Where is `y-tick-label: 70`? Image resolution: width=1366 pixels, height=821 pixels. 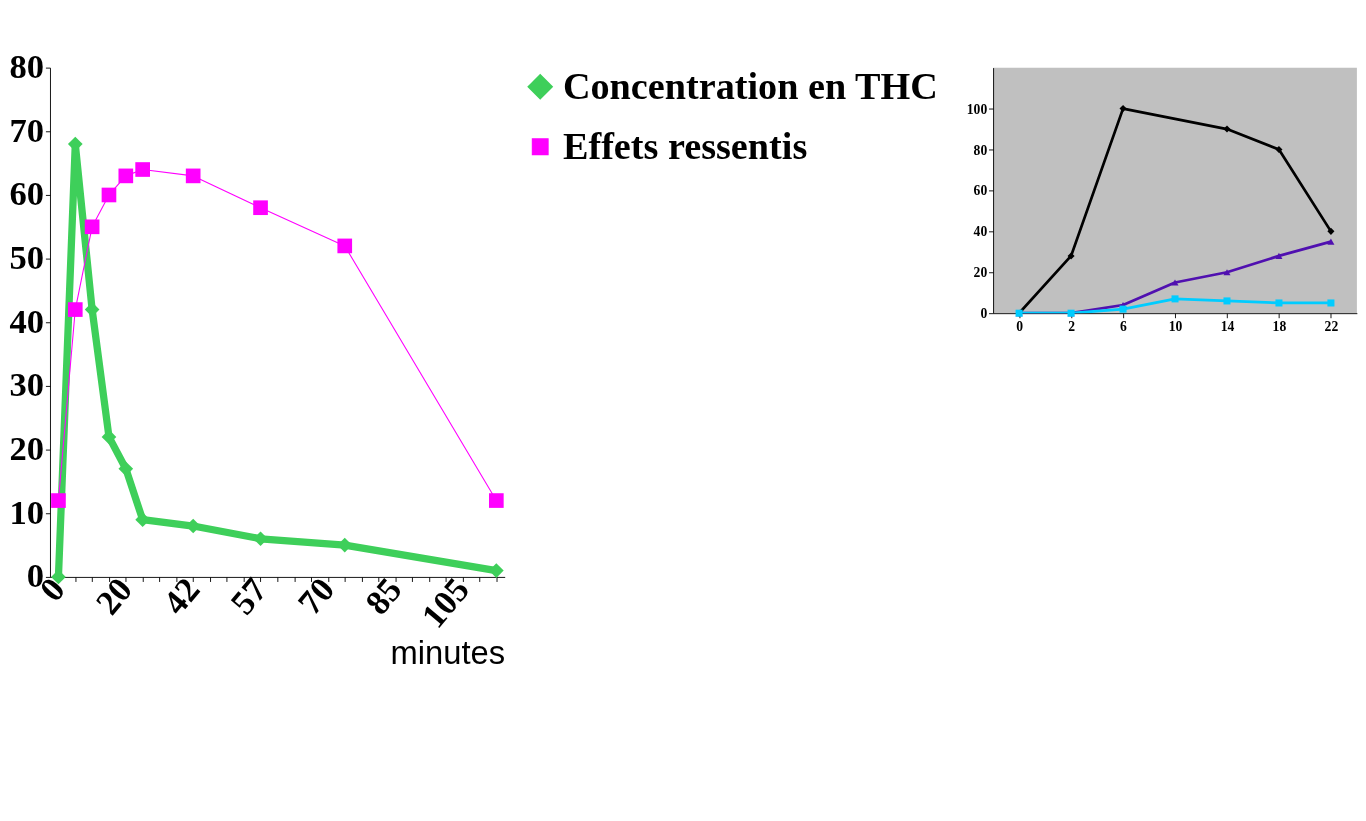 y-tick-label: 70 is located at coordinates (27, 129).